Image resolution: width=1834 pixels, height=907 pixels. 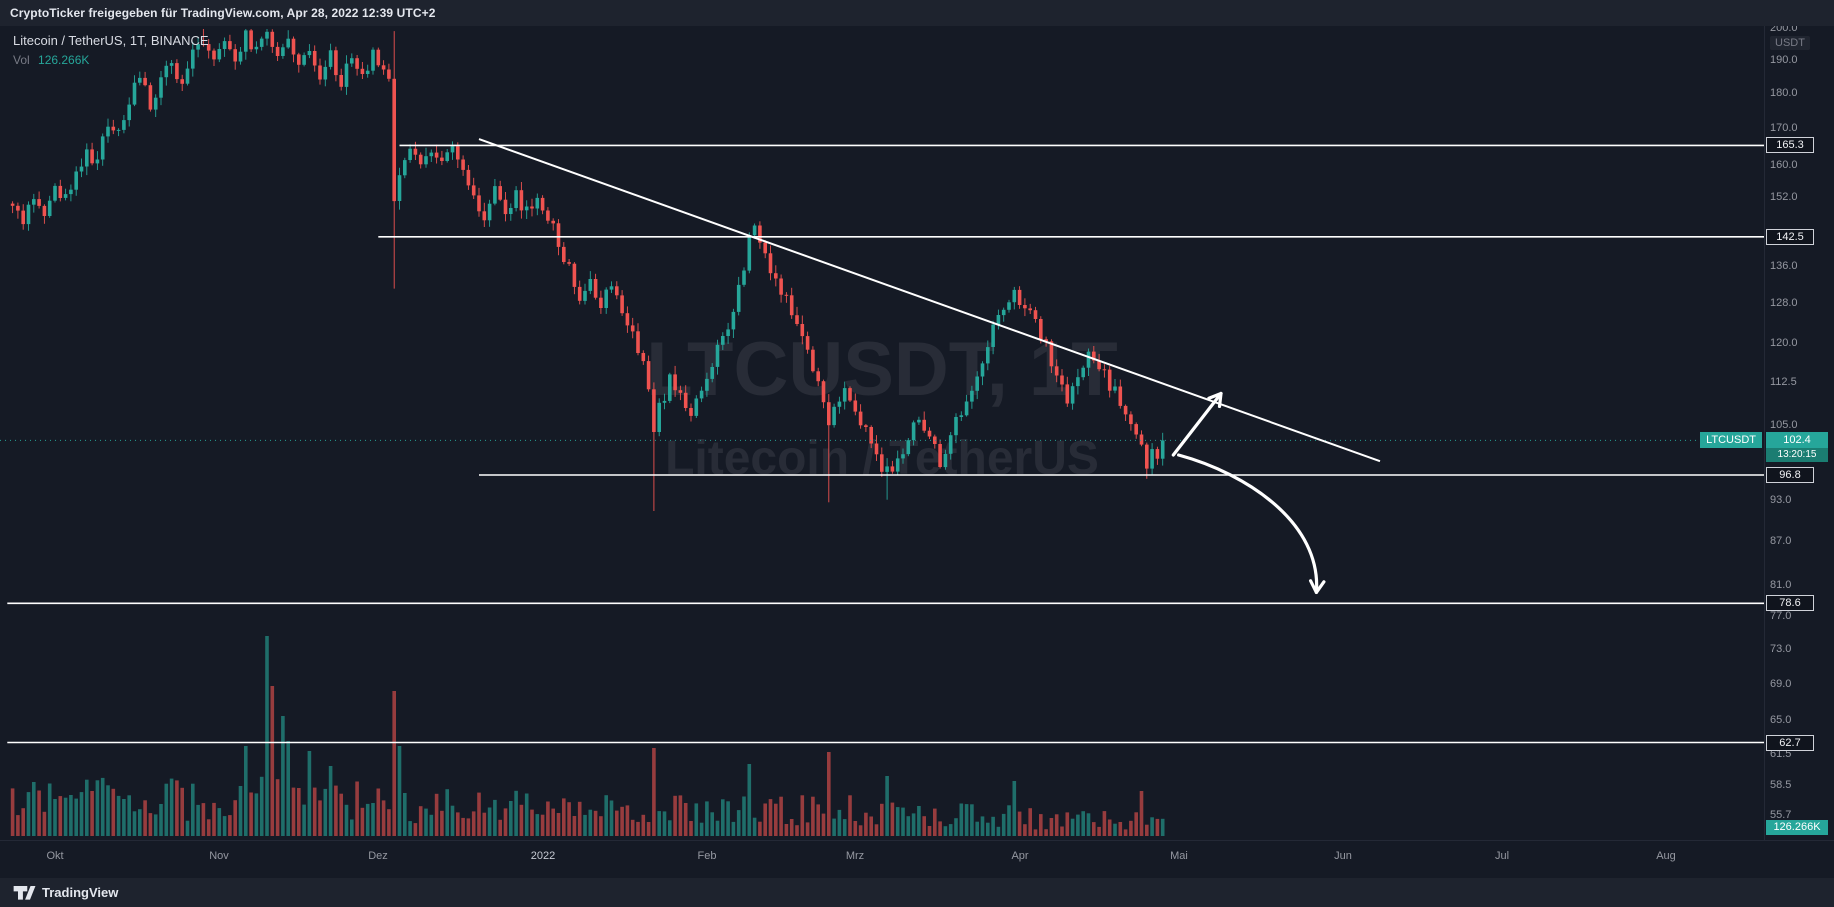 I want to click on time-tick-label: 2022, so click(x=543, y=856).